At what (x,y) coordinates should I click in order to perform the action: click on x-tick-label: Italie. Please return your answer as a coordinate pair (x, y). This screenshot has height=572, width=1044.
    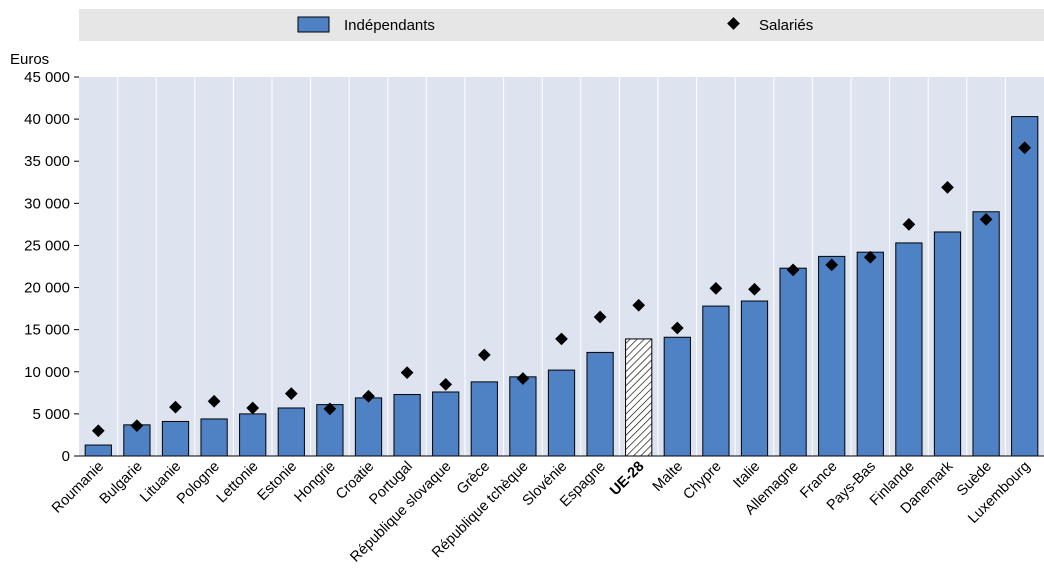
    Looking at the image, I should click on (746, 475).